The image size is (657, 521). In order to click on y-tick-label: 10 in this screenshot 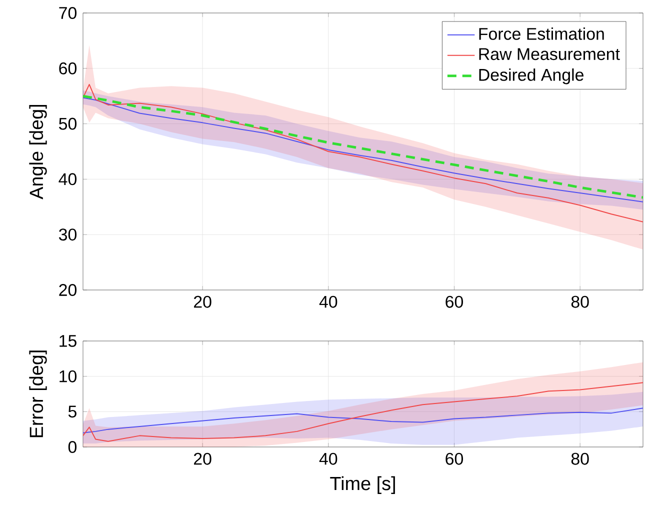, I will do `click(68, 376)`.